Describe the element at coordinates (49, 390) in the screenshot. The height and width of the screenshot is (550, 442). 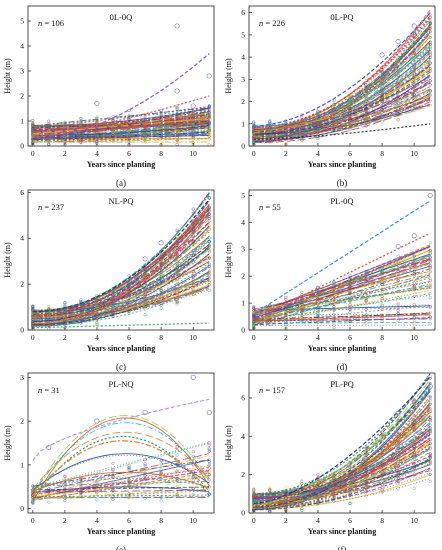
I see `sample-size-label: n = 31` at that location.